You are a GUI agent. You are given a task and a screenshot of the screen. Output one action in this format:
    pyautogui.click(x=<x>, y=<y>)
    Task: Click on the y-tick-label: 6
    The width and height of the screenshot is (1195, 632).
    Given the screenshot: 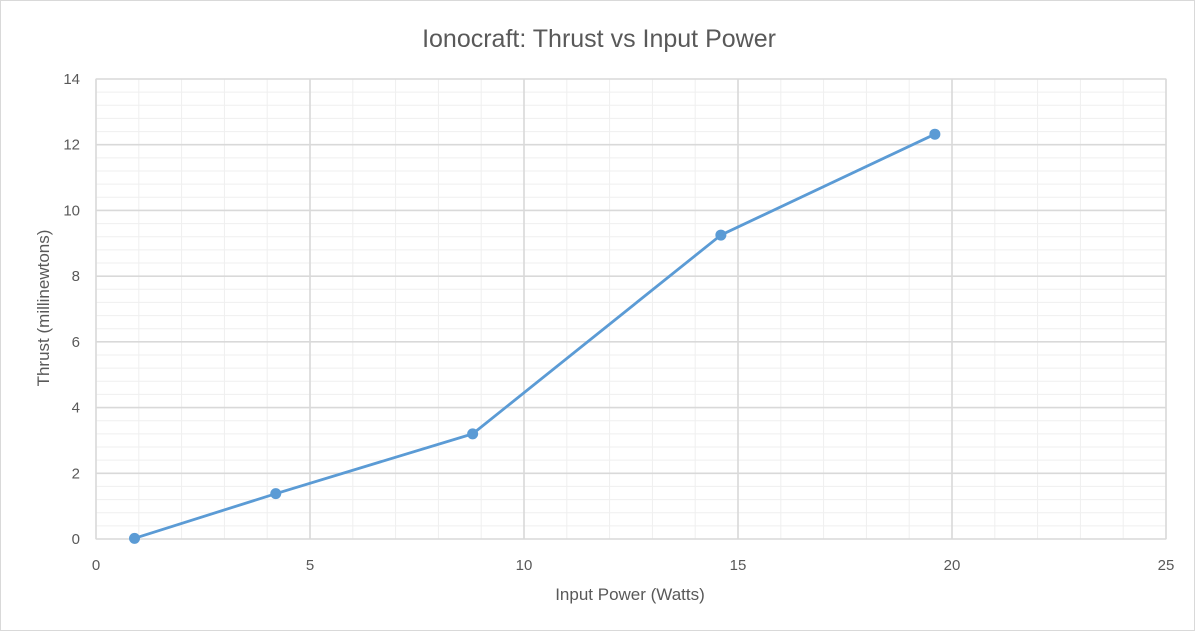 What is the action you would take?
    pyautogui.click(x=76, y=342)
    